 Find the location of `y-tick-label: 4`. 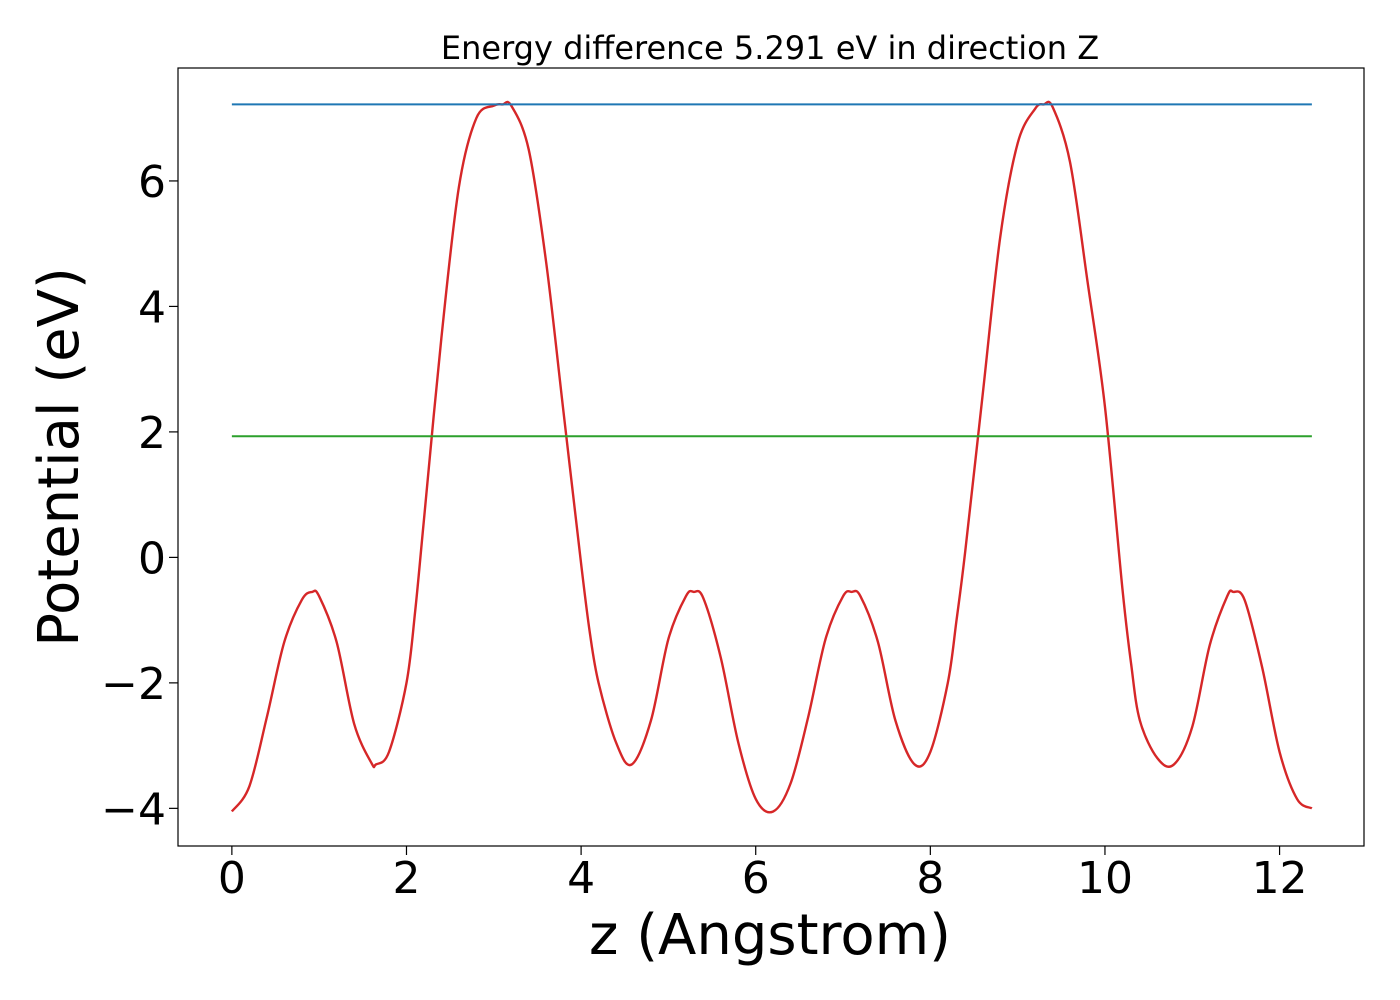

y-tick-label: 4 is located at coordinates (152, 307).